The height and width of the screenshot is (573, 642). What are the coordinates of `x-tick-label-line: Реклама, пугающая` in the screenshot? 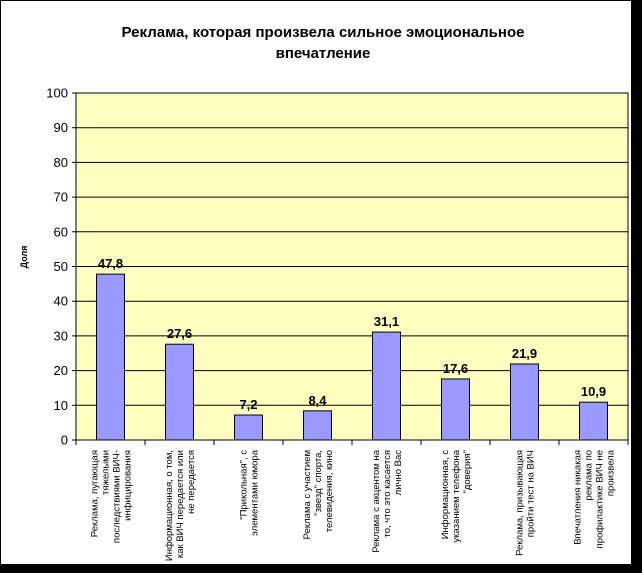 It's located at (95, 493).